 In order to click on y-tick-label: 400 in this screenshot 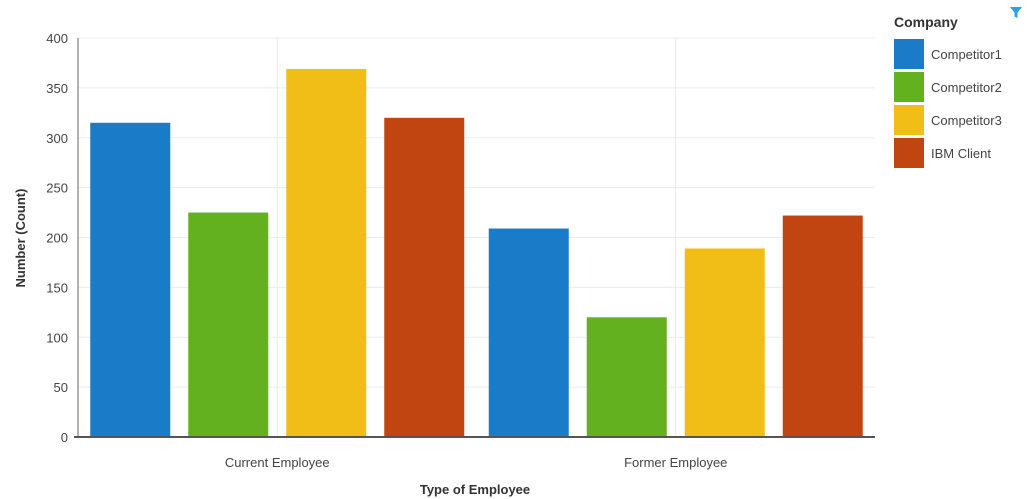, I will do `click(57, 38)`.